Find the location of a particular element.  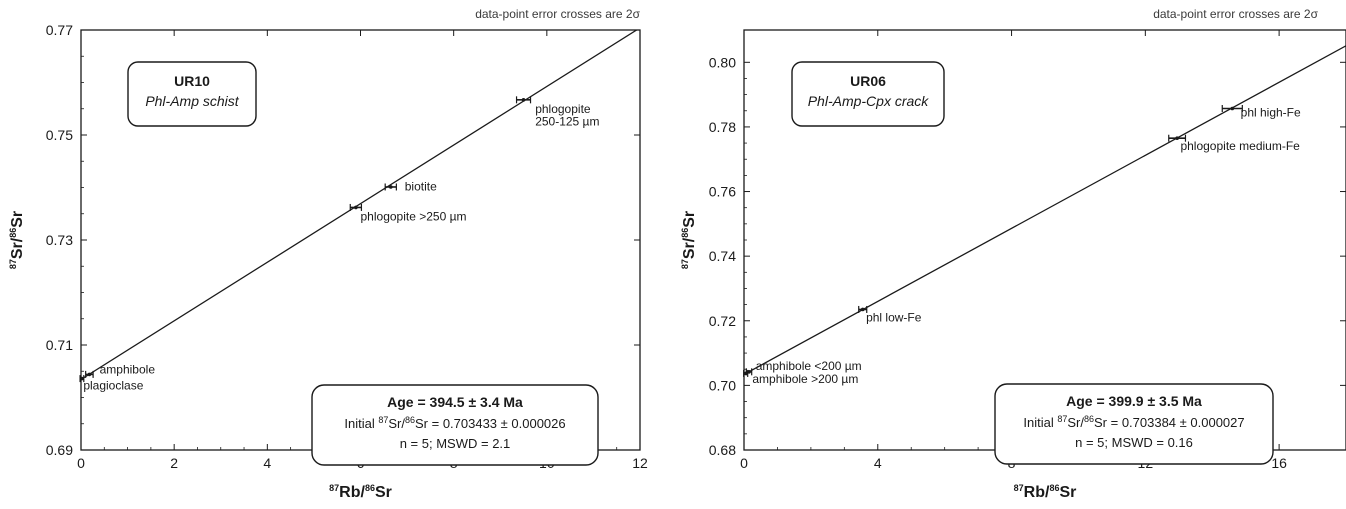

initial-ratio-part: Sr = 0.703384 ± 0.000027 is located at coordinates (1169, 422).